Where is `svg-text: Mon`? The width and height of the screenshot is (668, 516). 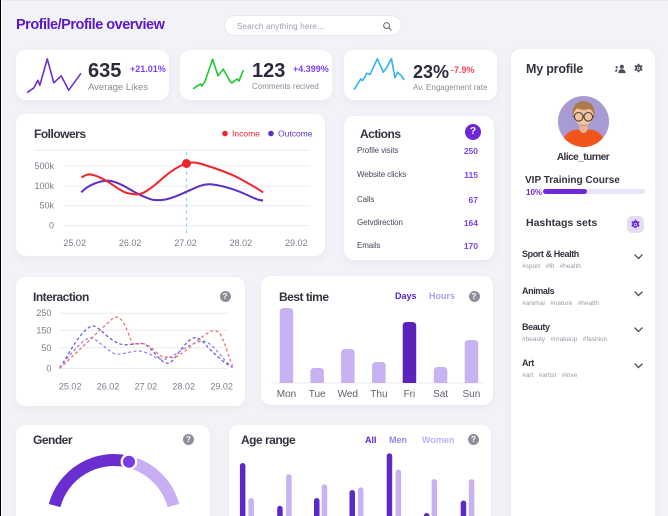
svg-text: Mon is located at coordinates (286, 394).